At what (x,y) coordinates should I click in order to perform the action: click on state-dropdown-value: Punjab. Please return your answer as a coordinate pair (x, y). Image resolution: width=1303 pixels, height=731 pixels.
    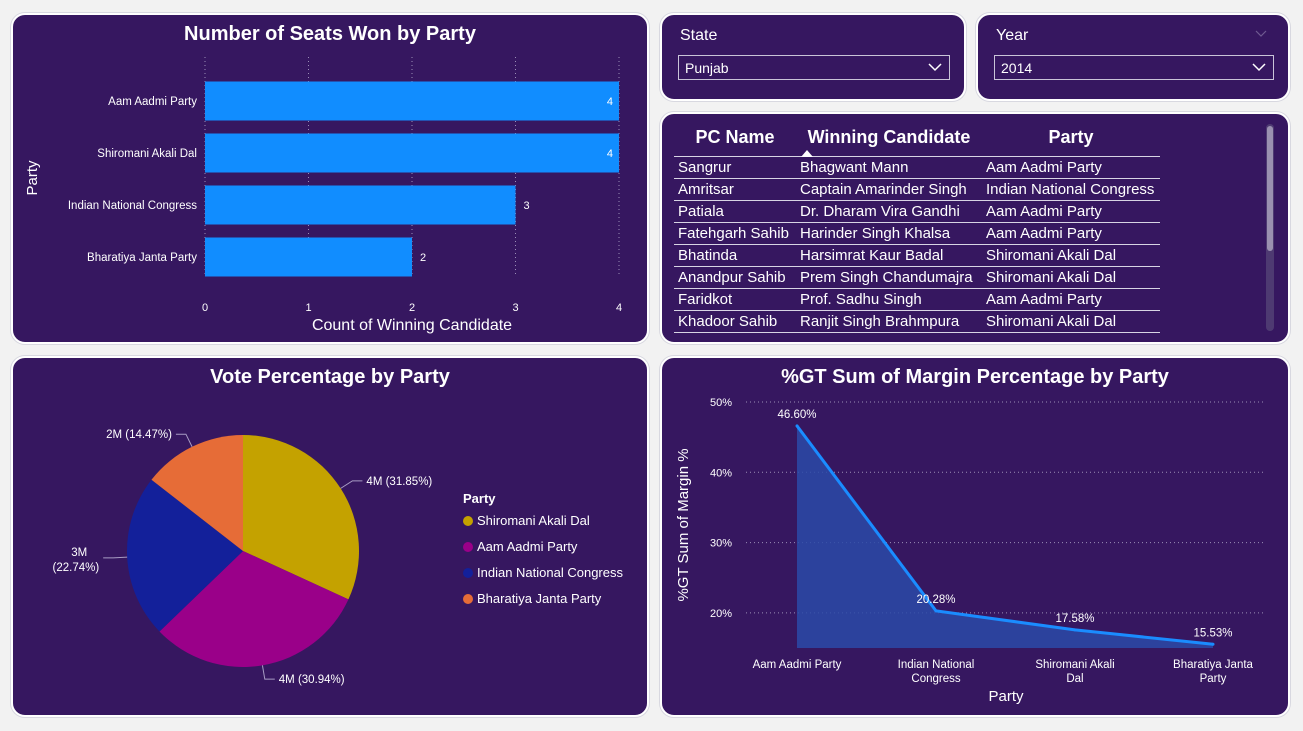
    Looking at the image, I should click on (707, 68).